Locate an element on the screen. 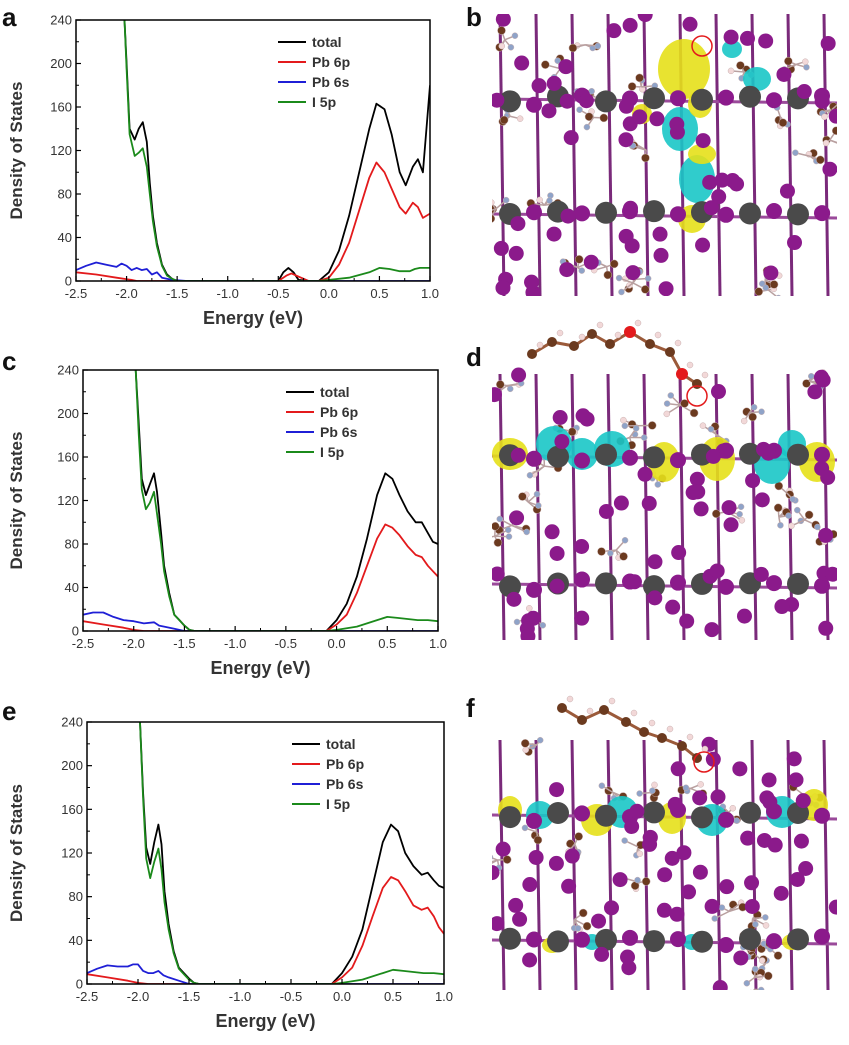 The image size is (849, 1045). structure-f-svg is located at coordinates (664, 835).